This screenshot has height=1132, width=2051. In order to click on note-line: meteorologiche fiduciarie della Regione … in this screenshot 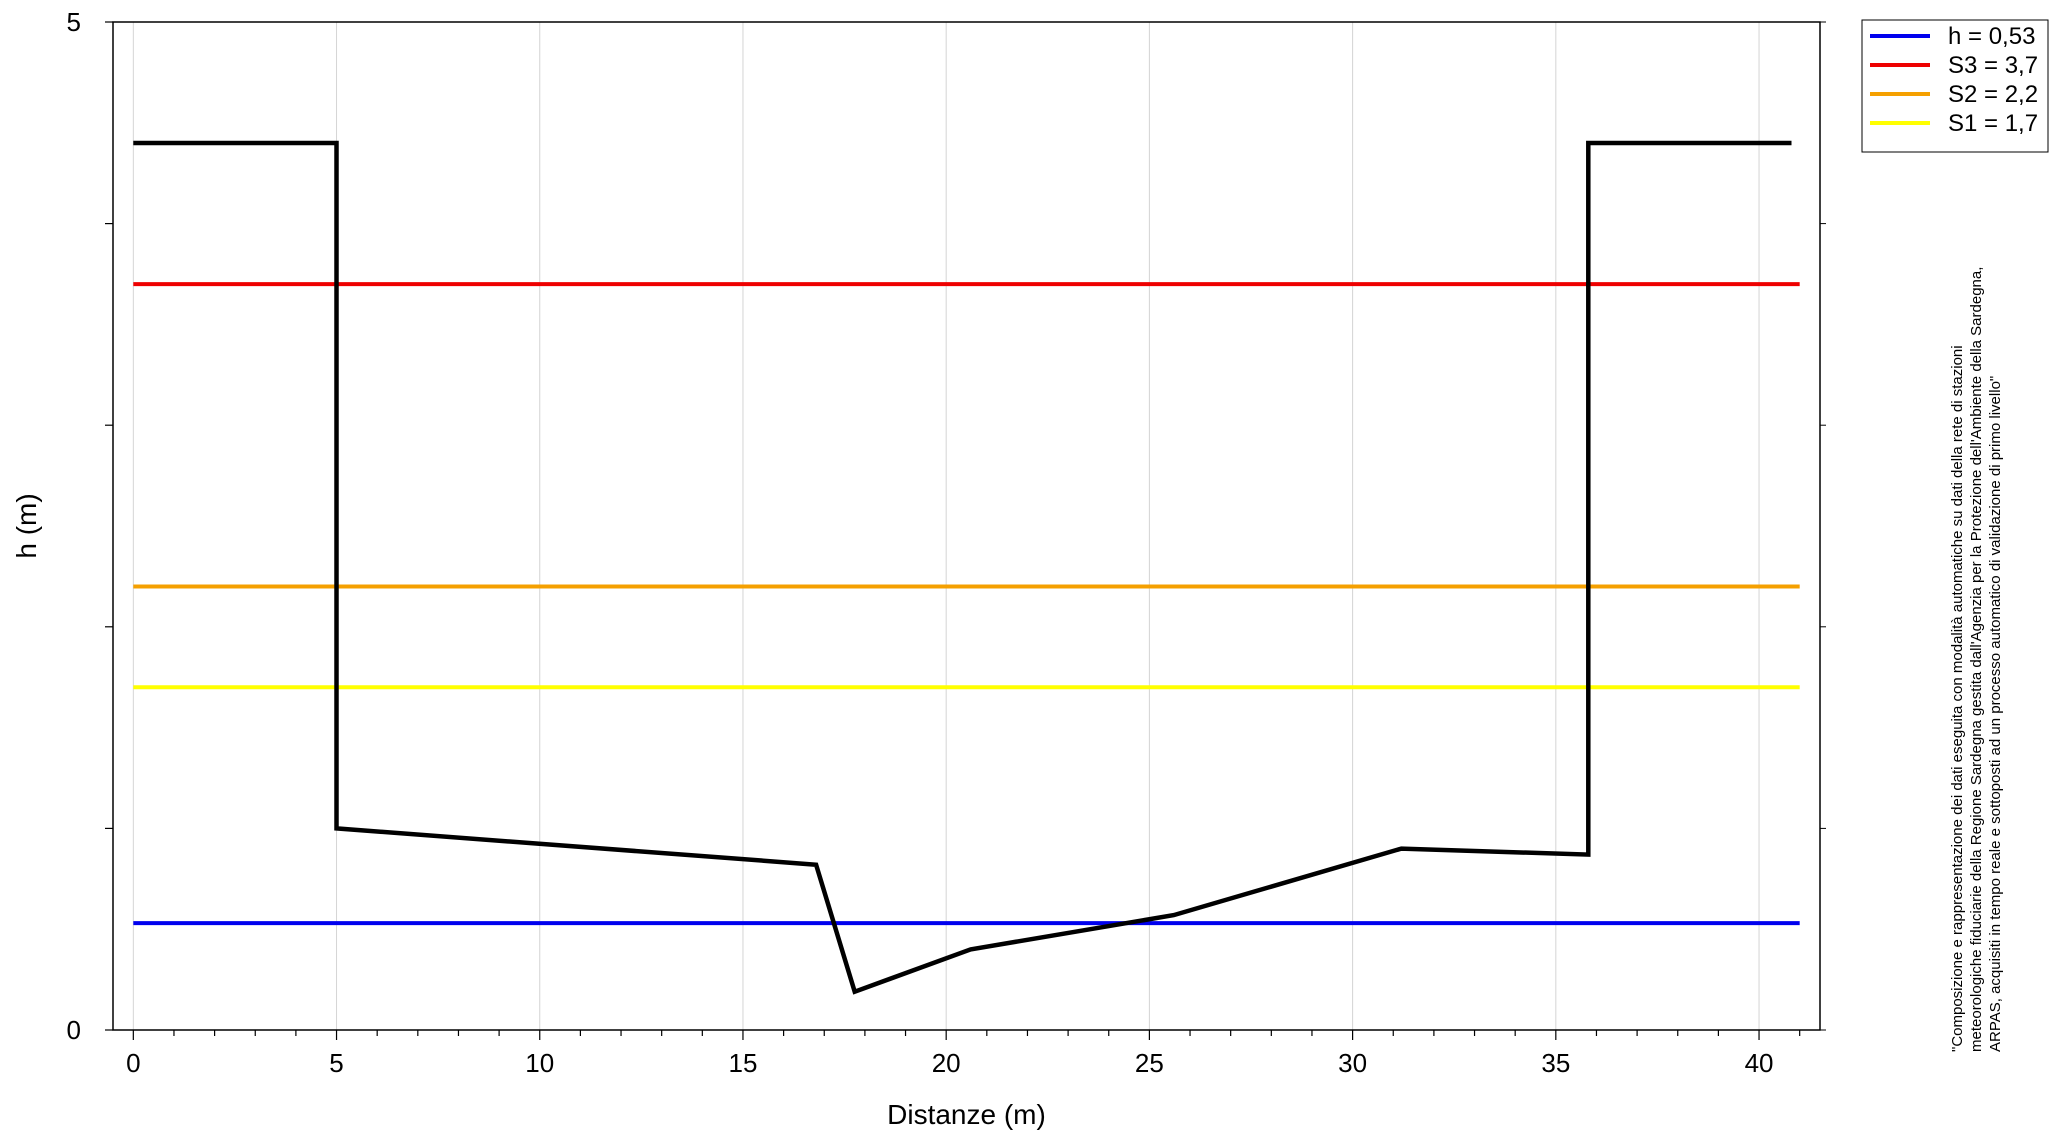, I will do `click(1976, 659)`.